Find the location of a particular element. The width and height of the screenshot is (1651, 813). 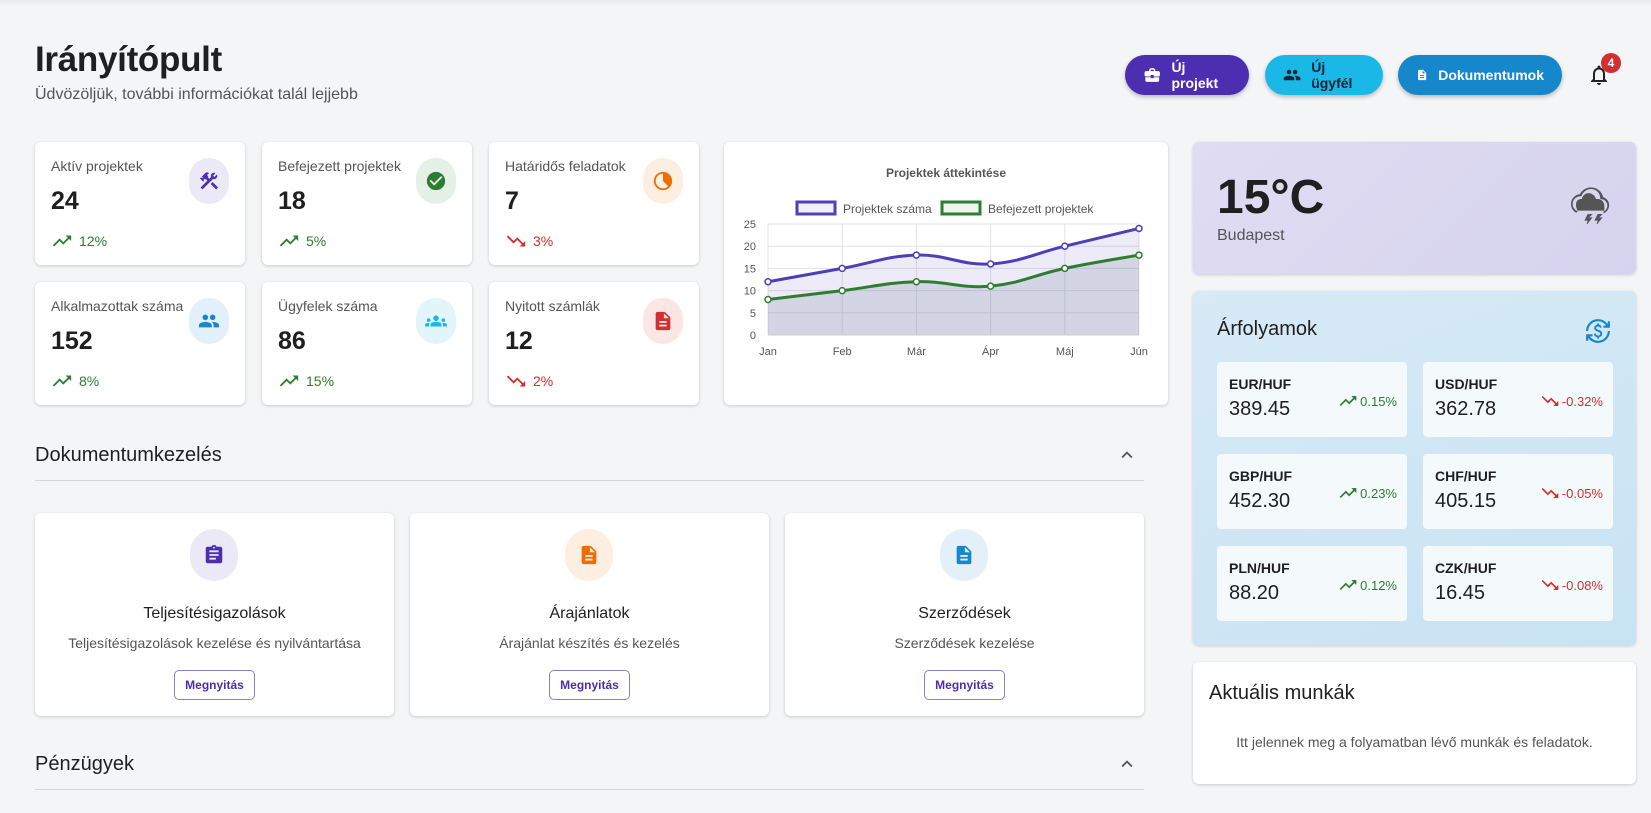

stat-trend: 15% is located at coordinates (306, 381).